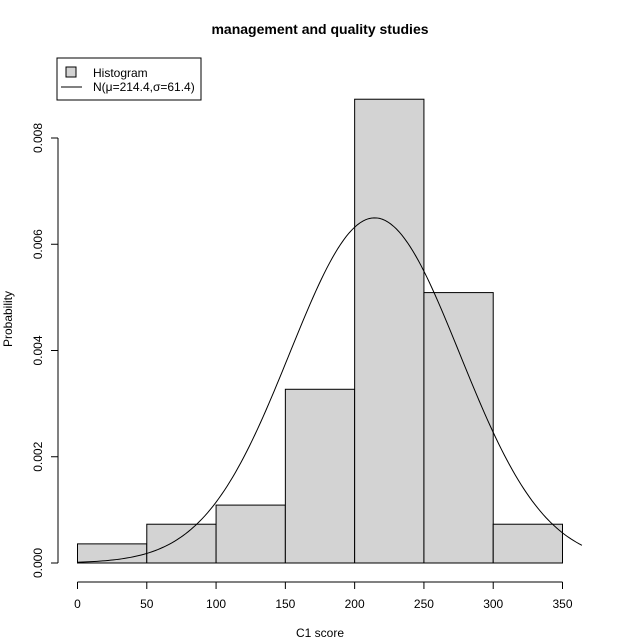 The width and height of the screenshot is (640, 640). I want to click on x-tick-label: 350, so click(562, 604).